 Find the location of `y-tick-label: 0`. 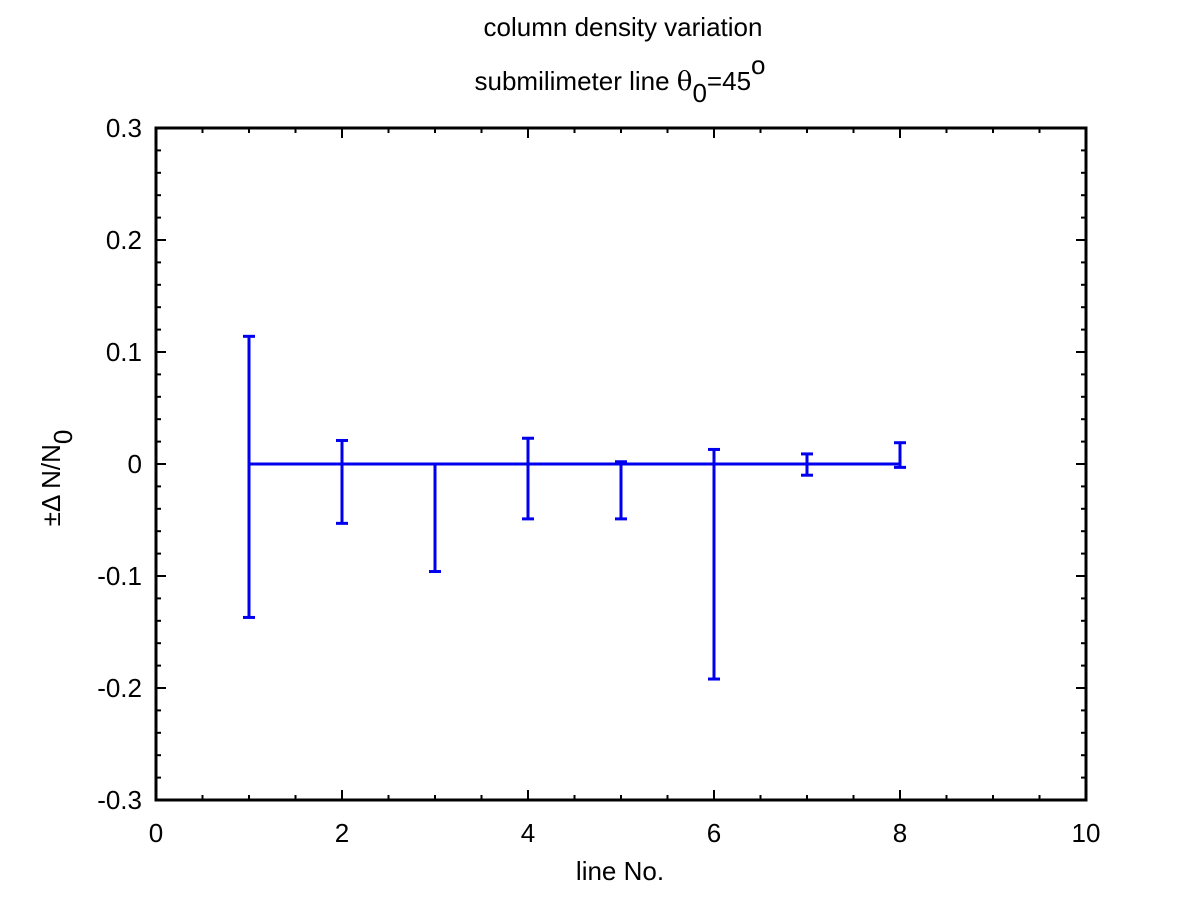

y-tick-label: 0 is located at coordinates (135, 464).